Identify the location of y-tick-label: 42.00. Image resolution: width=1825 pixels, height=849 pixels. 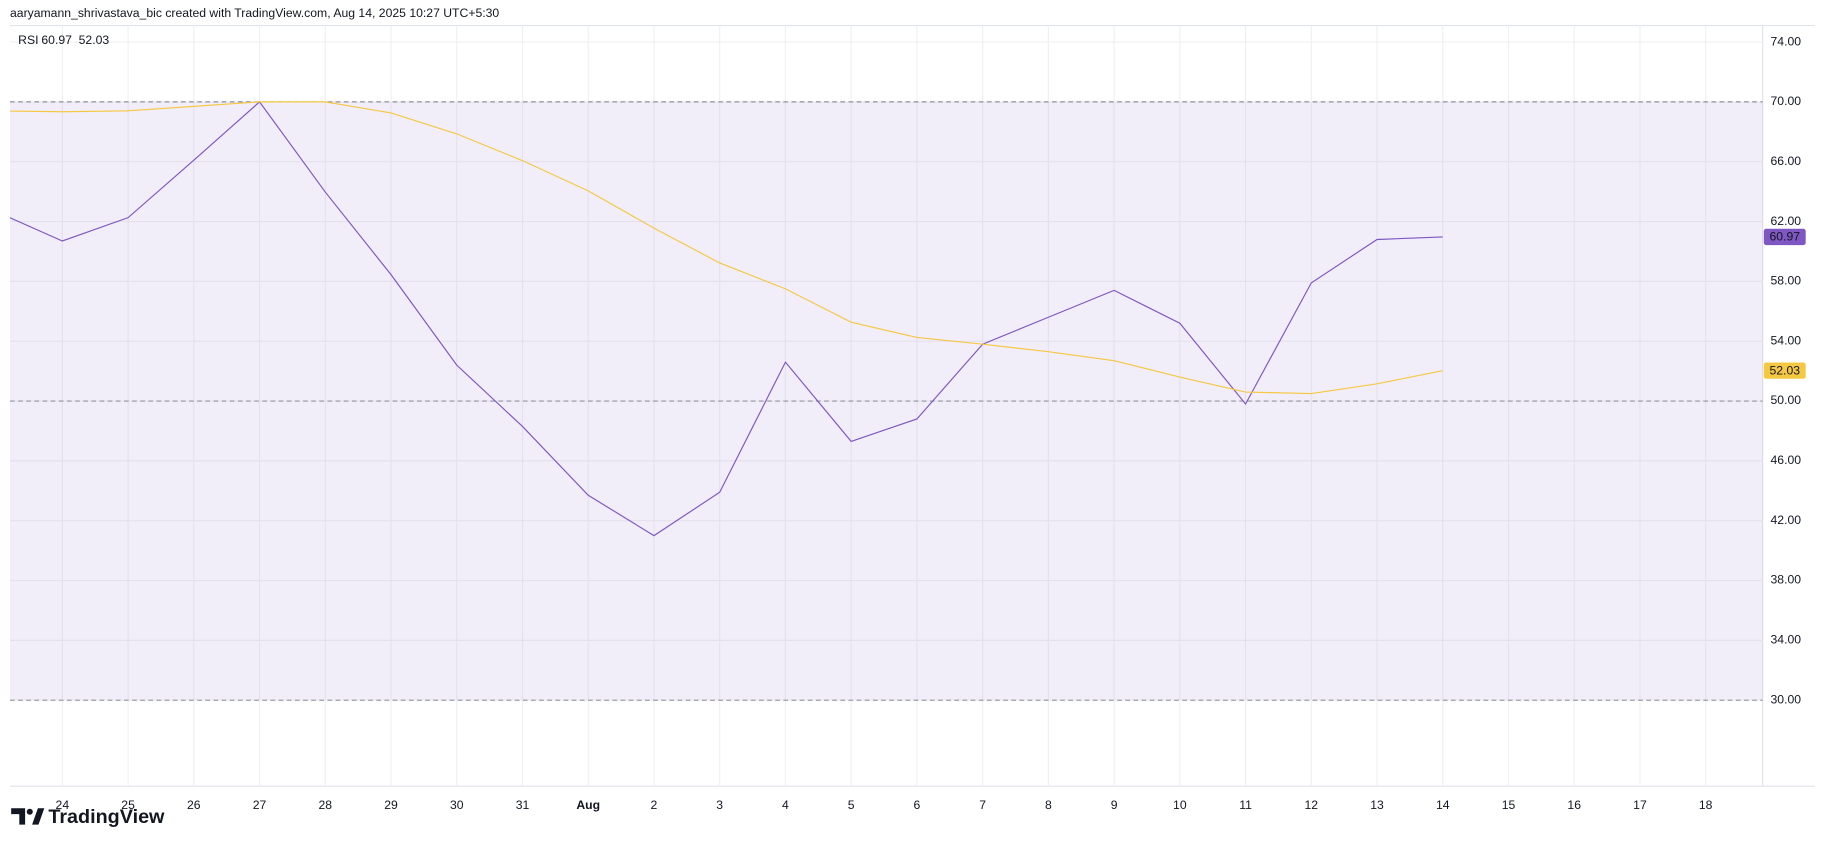
(1785, 520).